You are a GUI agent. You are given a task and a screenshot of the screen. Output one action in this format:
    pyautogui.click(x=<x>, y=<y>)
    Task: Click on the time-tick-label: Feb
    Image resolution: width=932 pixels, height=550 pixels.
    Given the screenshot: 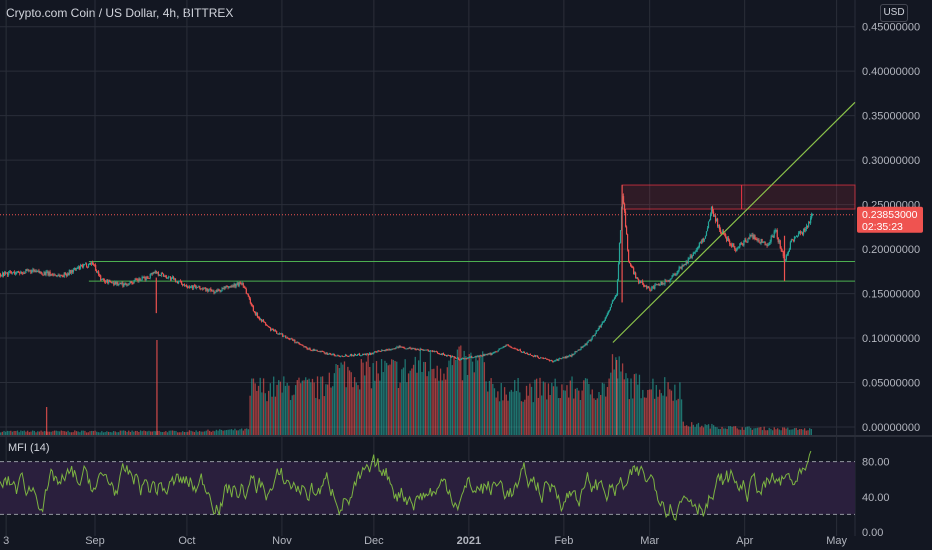 What is the action you would take?
    pyautogui.click(x=563, y=541)
    